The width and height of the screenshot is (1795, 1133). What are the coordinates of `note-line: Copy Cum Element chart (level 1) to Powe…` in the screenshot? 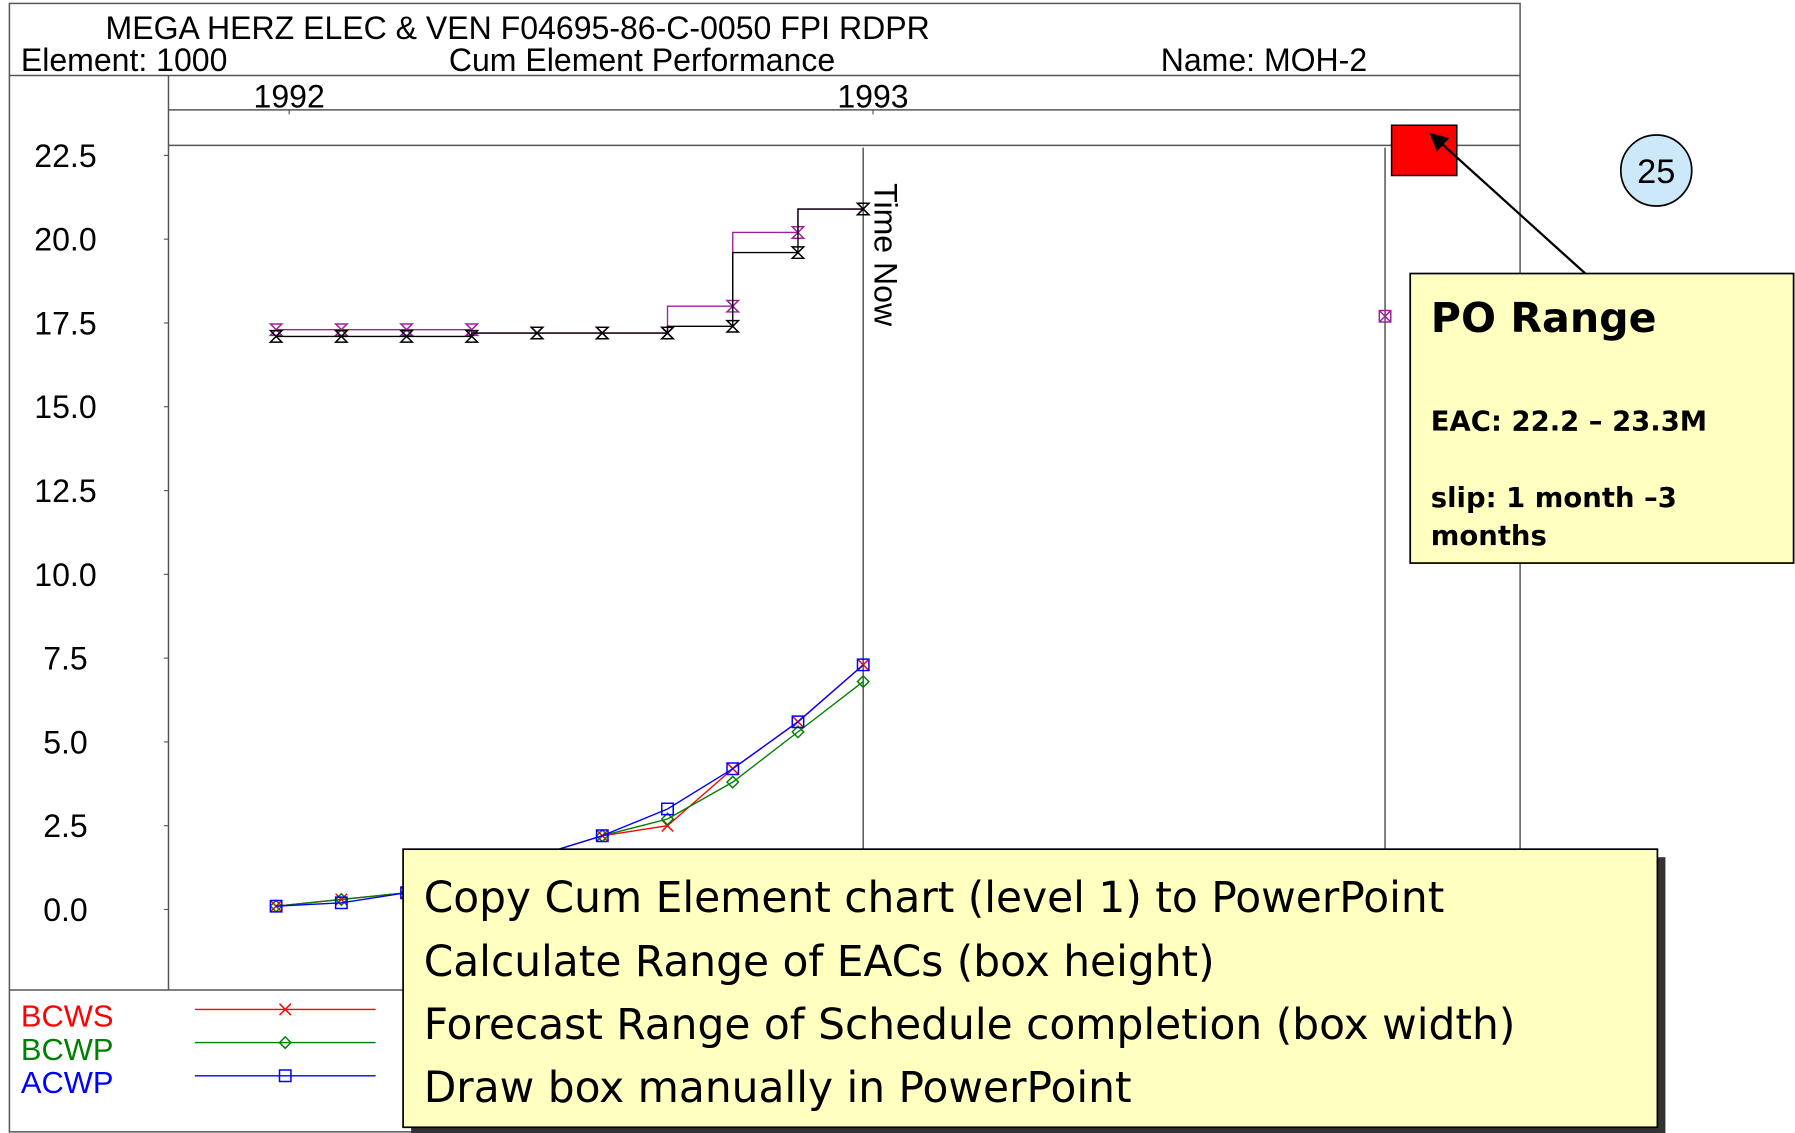 It's located at (934, 897).